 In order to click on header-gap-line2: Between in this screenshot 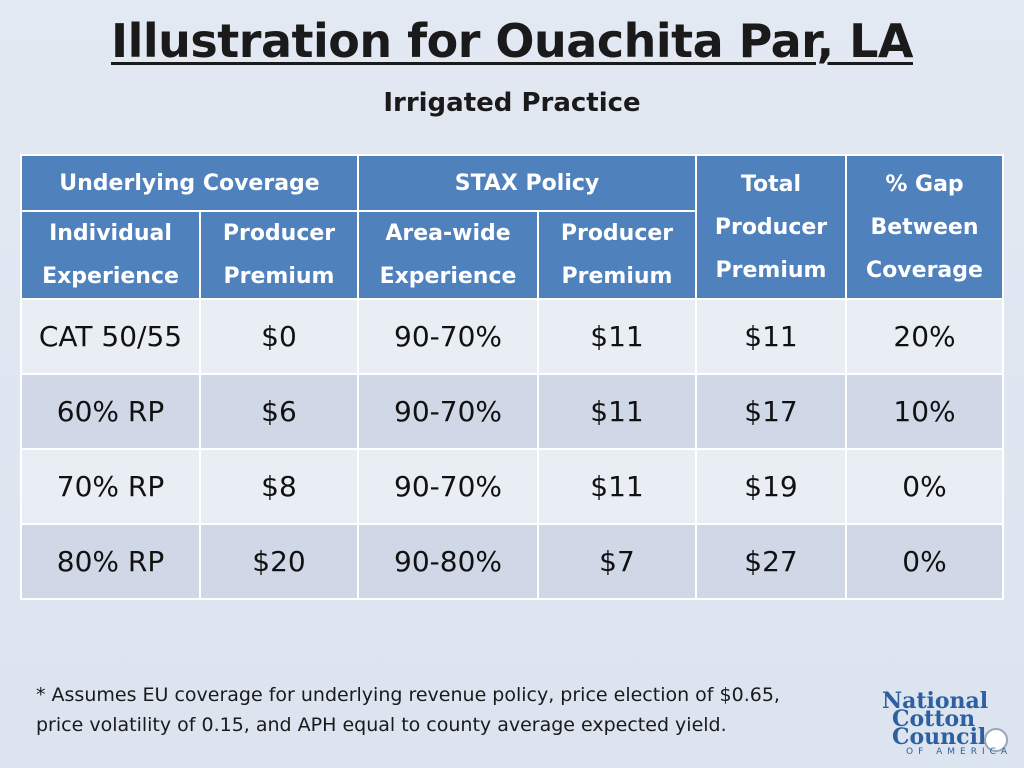, I will do `click(924, 227)`.